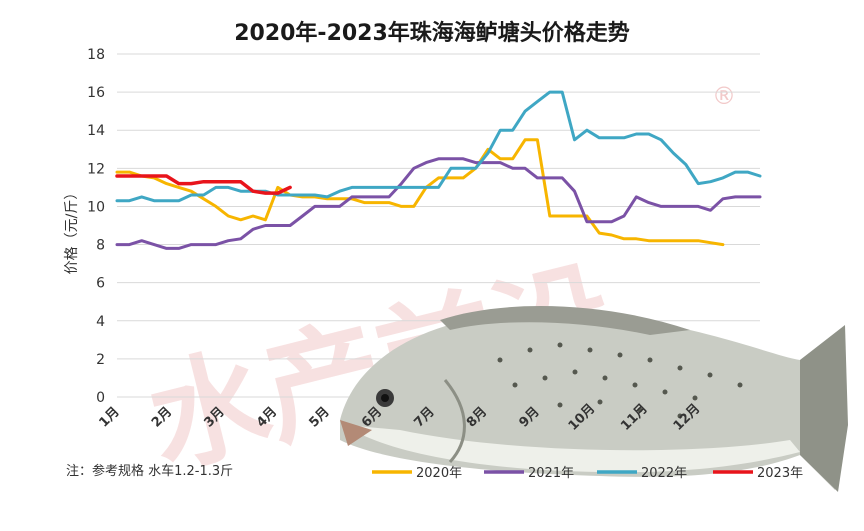 The image size is (864, 531). What do you see at coordinates (664, 473) in the screenshot?
I see `legend-label: 2022年` at bounding box center [664, 473].